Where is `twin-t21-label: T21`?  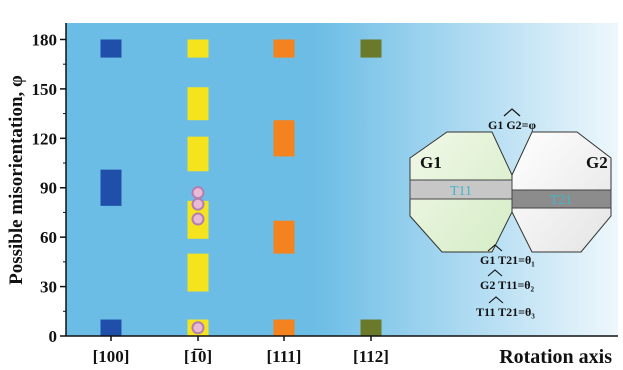
twin-t21-label: T21 is located at coordinates (561, 200).